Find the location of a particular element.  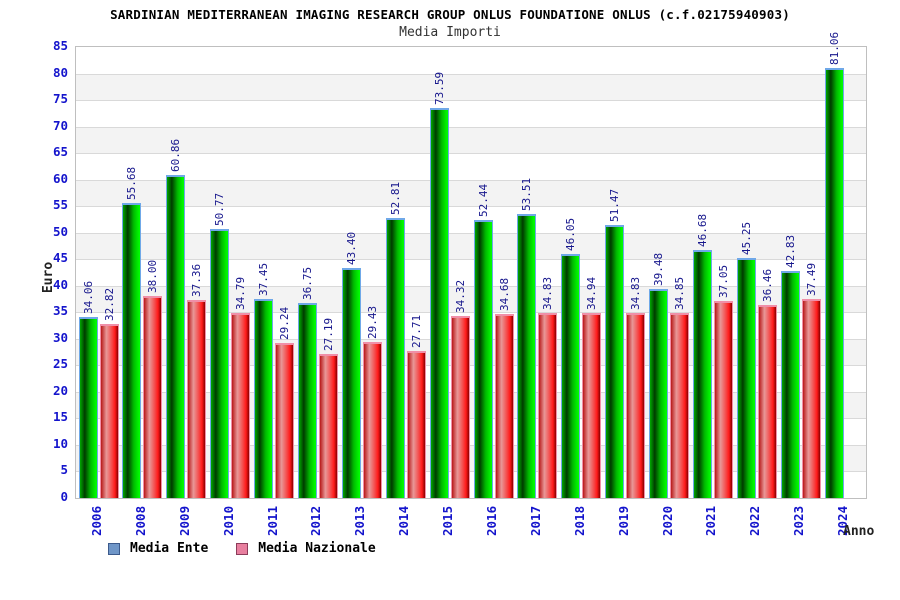

bar-media-ente-2018 is located at coordinates (571, 375).